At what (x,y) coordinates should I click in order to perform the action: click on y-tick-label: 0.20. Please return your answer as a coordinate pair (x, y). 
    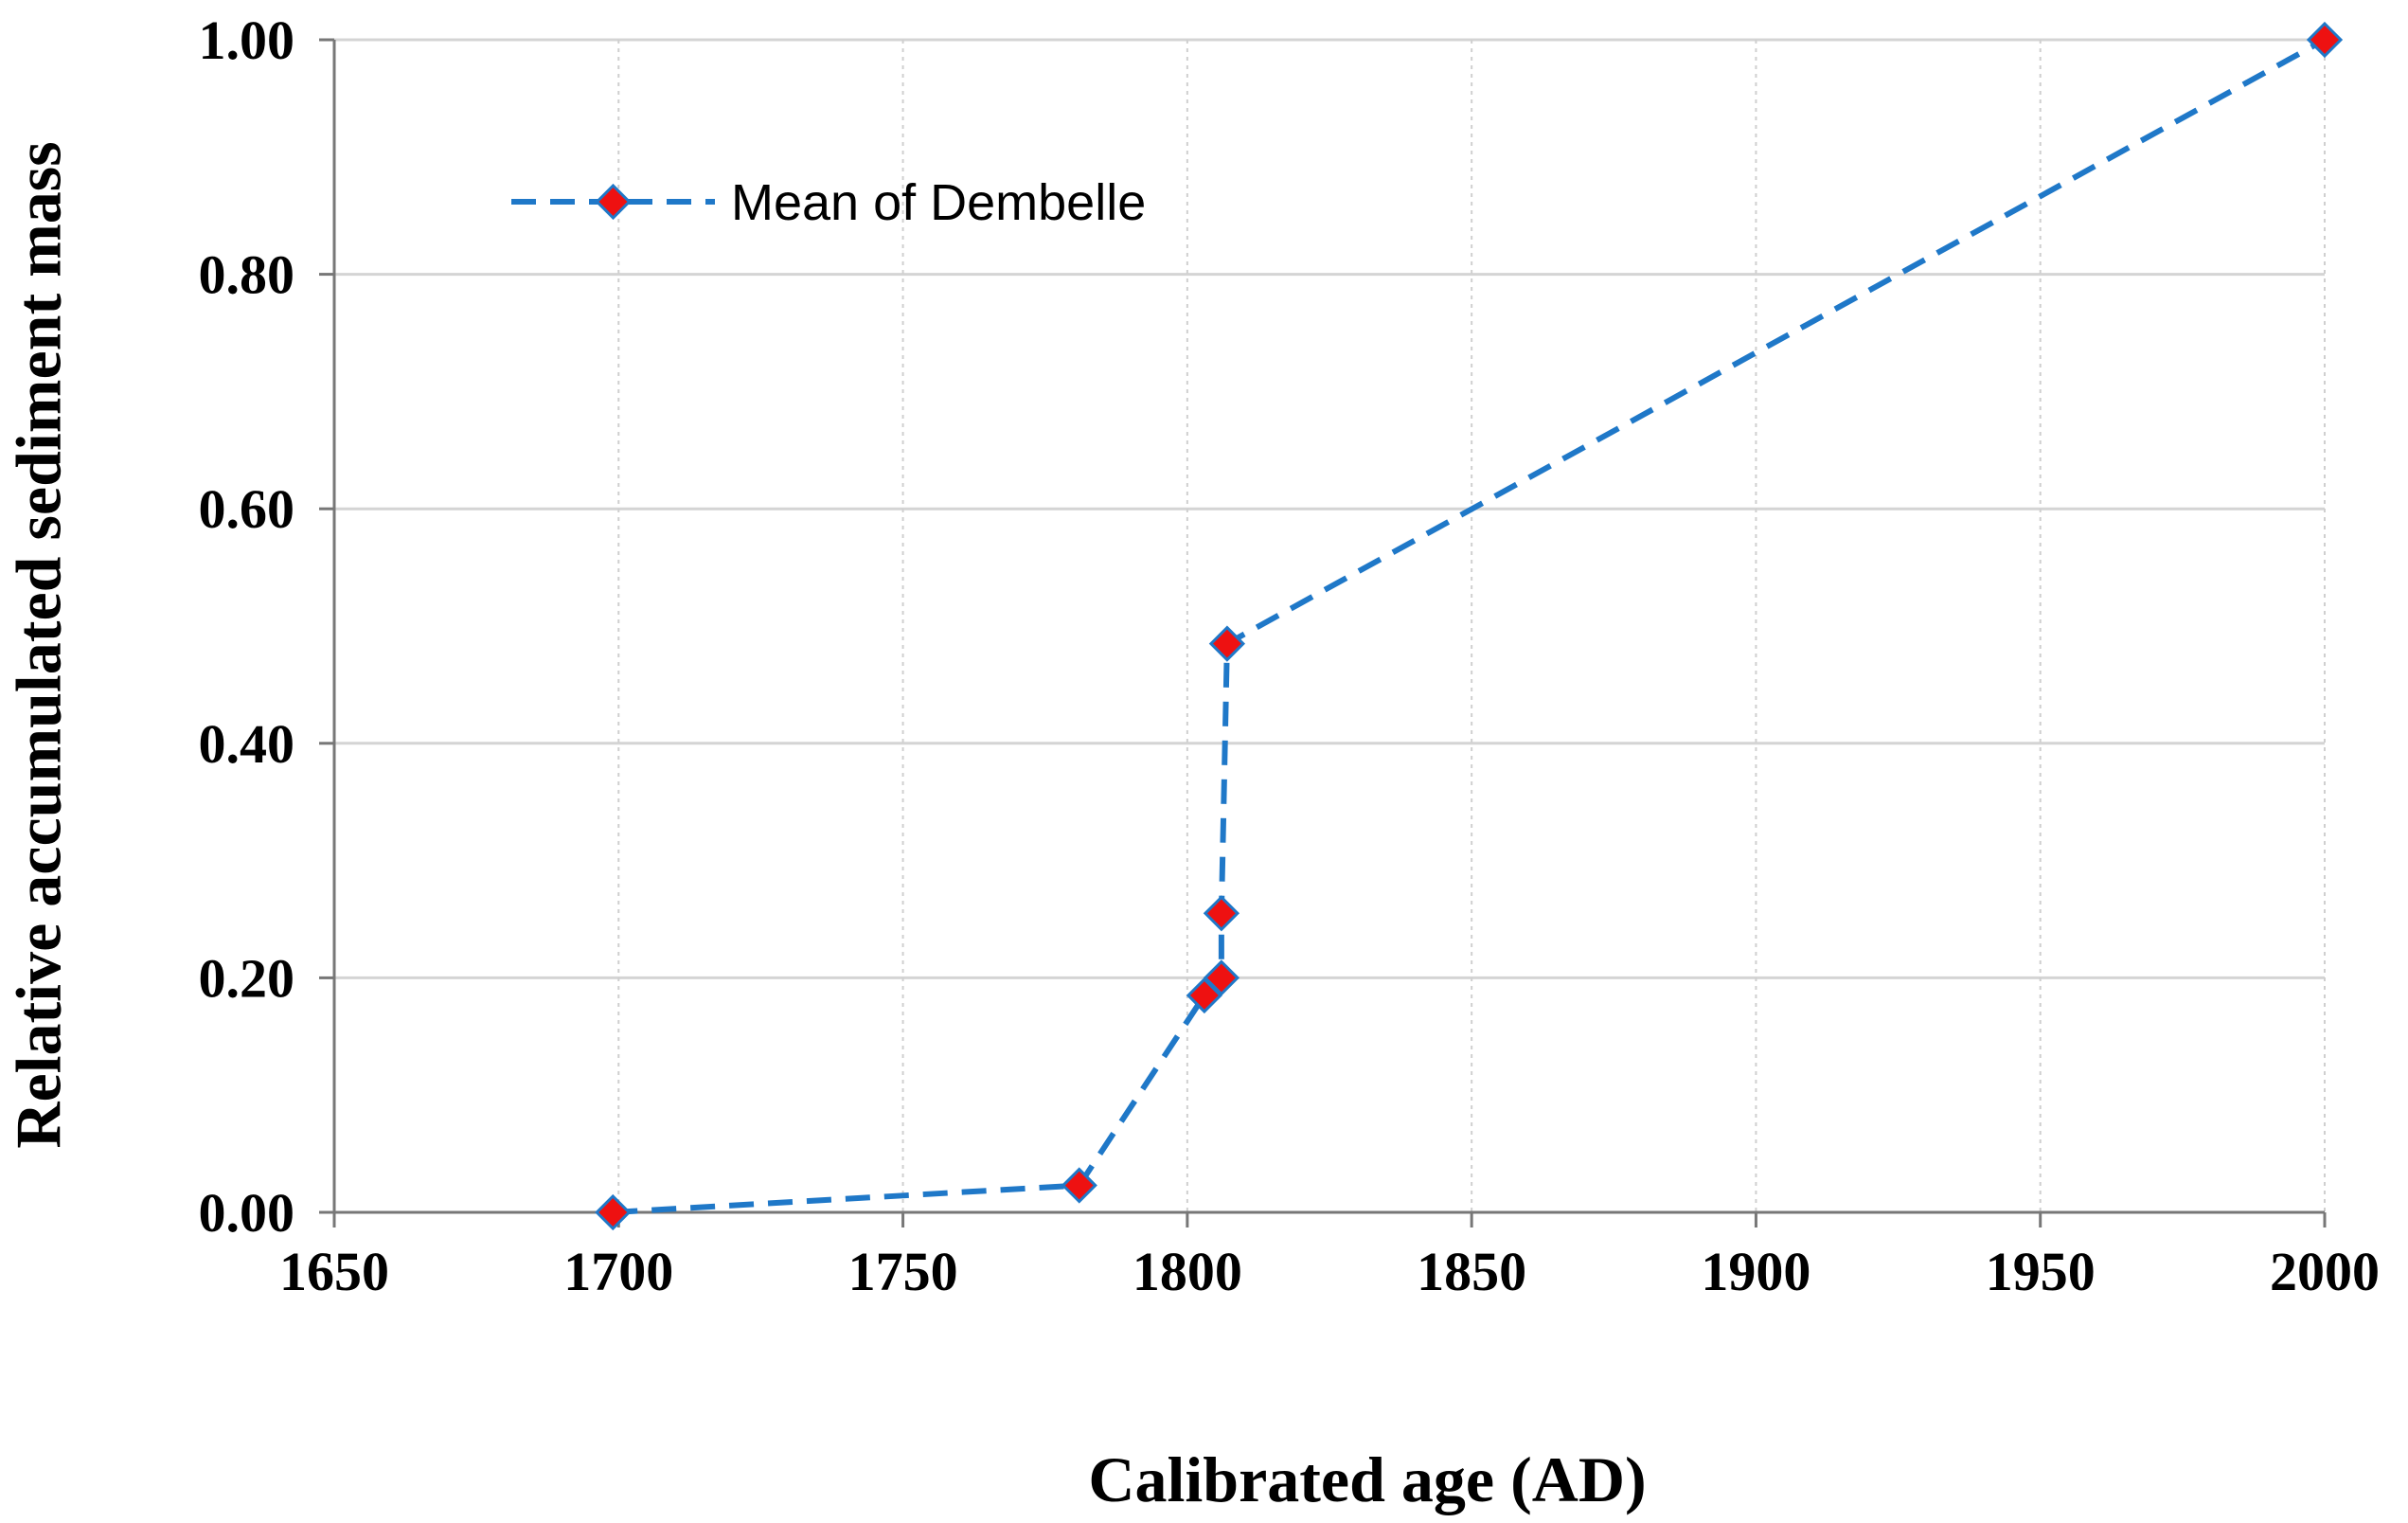
    Looking at the image, I should click on (247, 978).